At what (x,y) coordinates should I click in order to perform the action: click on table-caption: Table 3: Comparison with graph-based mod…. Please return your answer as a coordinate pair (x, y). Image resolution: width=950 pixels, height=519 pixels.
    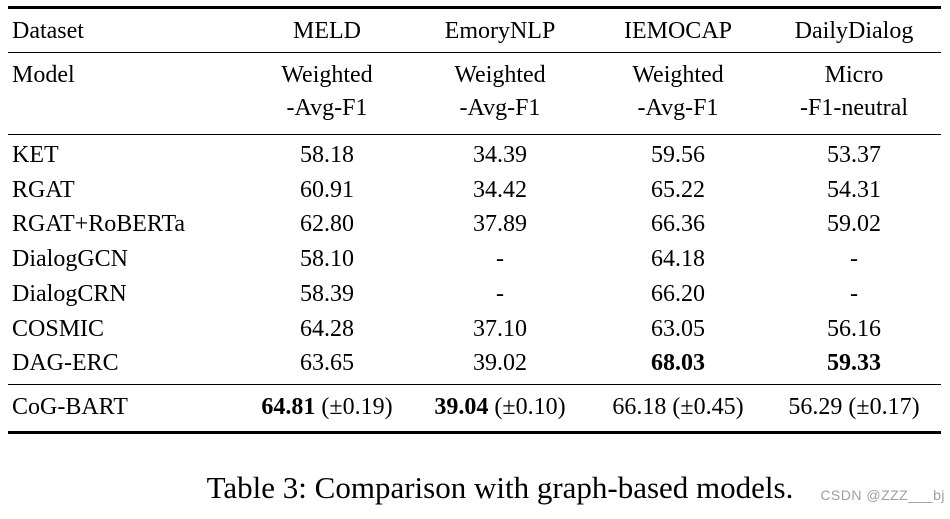
    Looking at the image, I should click on (500, 487).